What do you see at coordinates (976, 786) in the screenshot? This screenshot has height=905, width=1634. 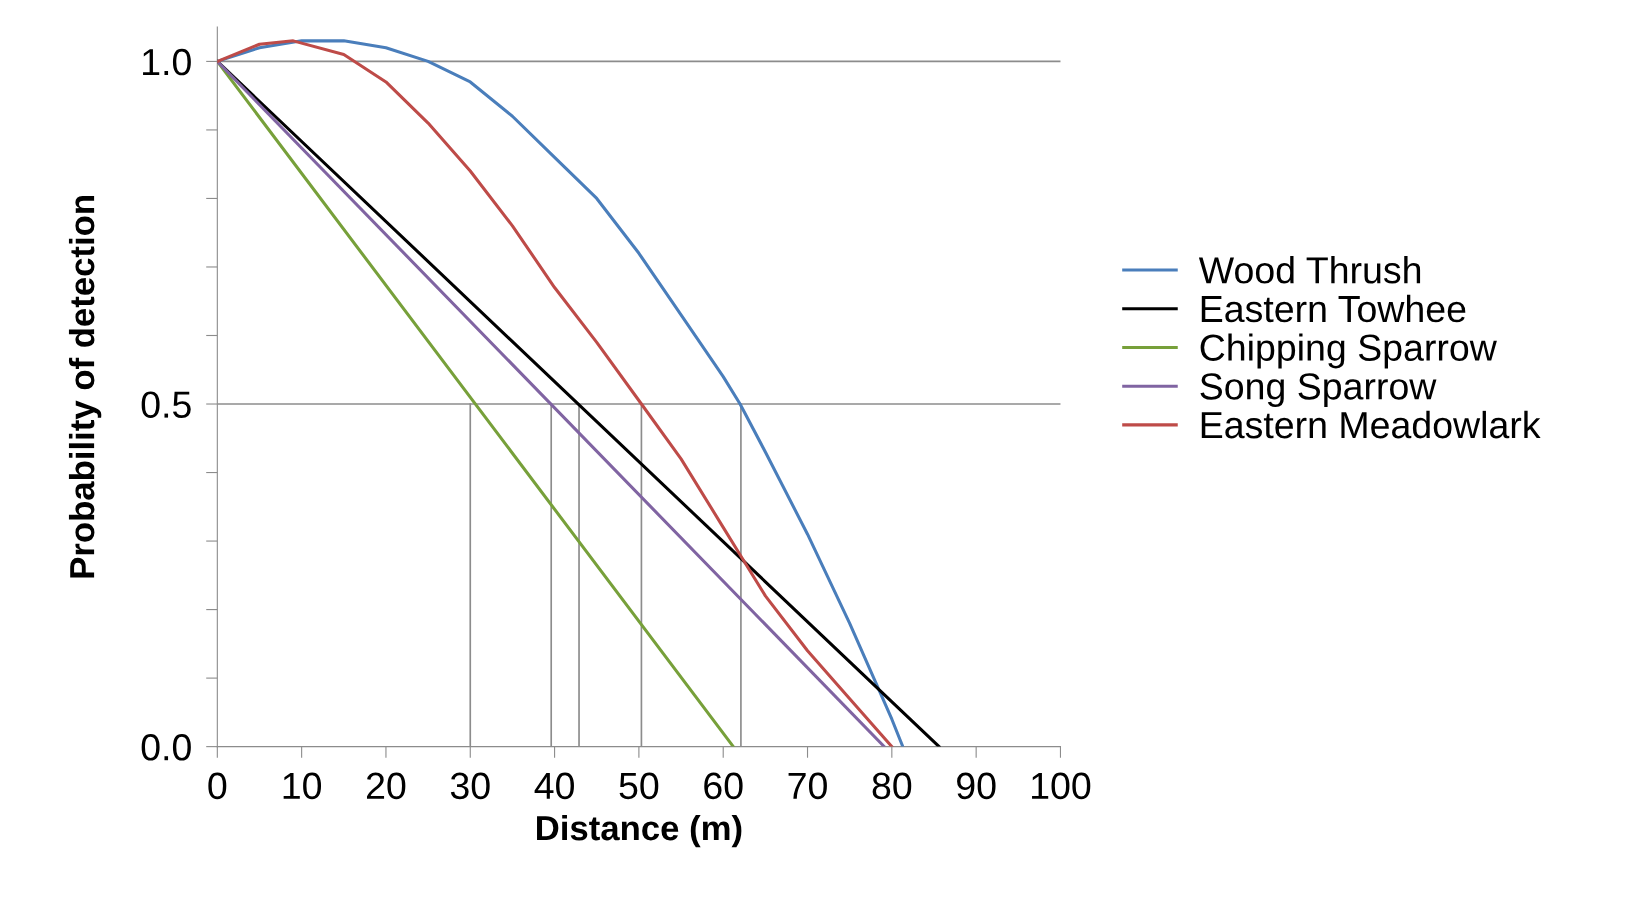 I see `x-tick-label: 90` at bounding box center [976, 786].